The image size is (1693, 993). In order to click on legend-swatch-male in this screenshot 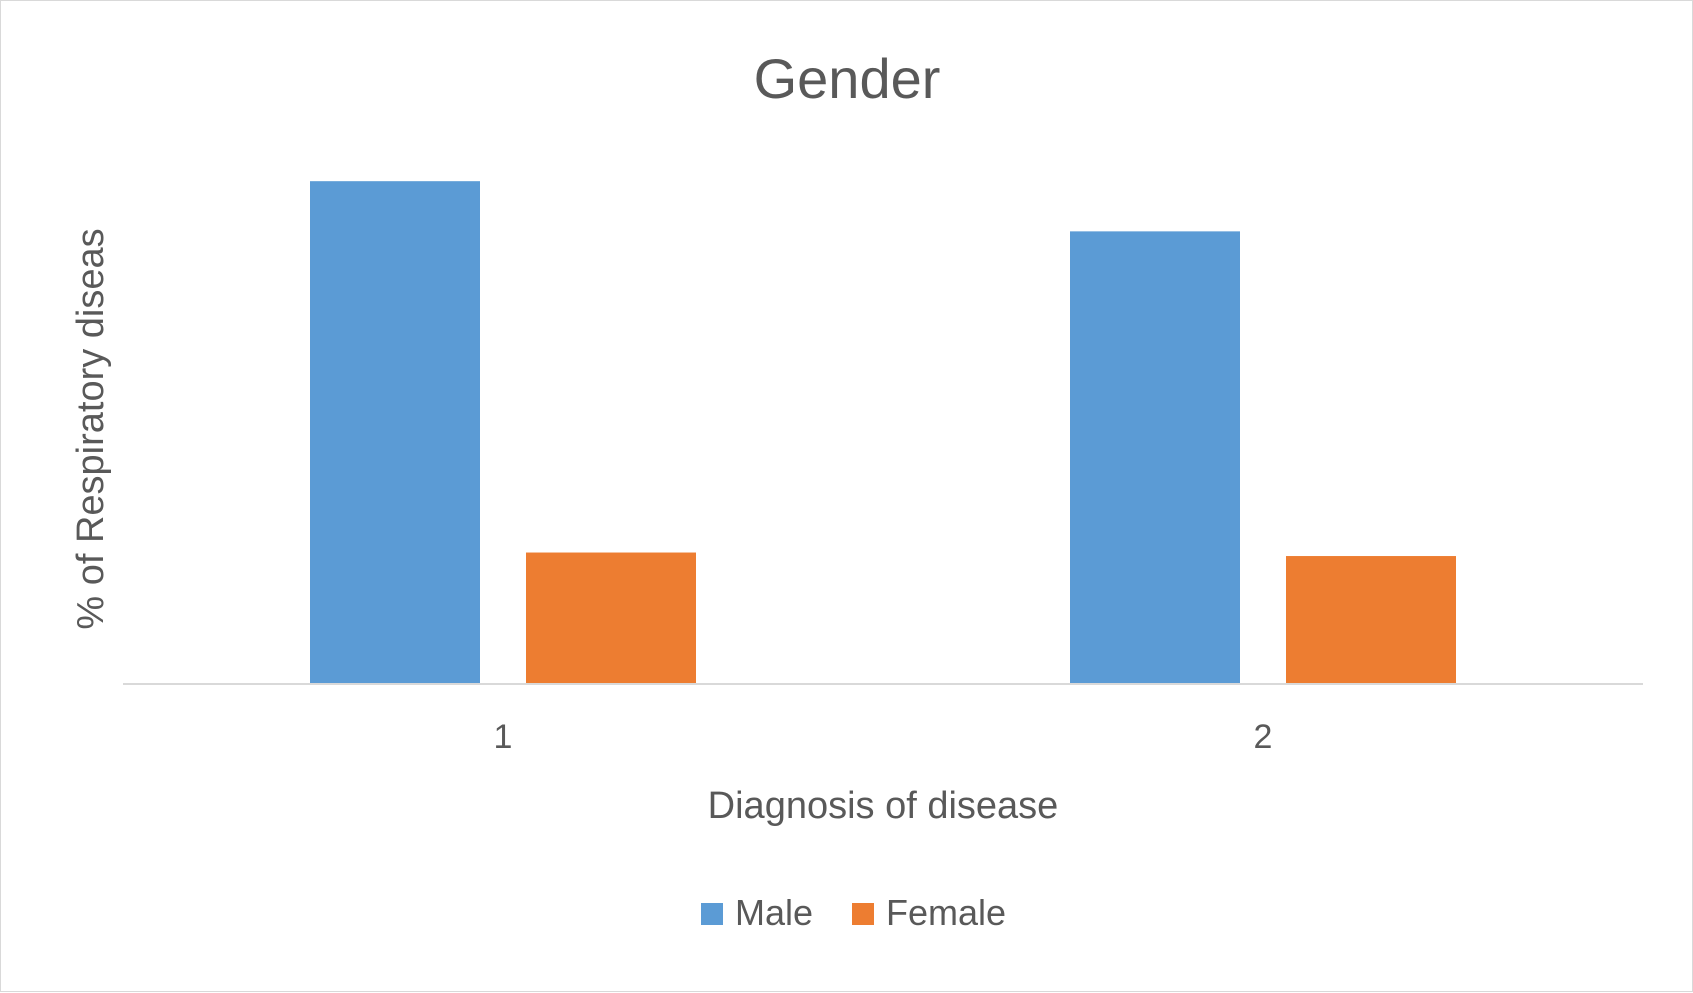, I will do `click(712, 914)`.